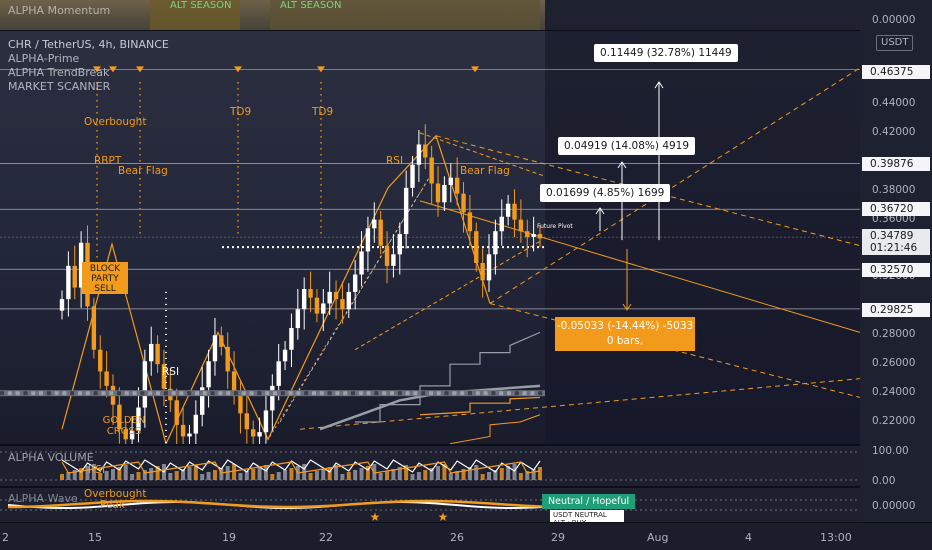 The image size is (932, 550). Describe the element at coordinates (115, 122) in the screenshot. I see `overbought-label: Overbought` at that location.